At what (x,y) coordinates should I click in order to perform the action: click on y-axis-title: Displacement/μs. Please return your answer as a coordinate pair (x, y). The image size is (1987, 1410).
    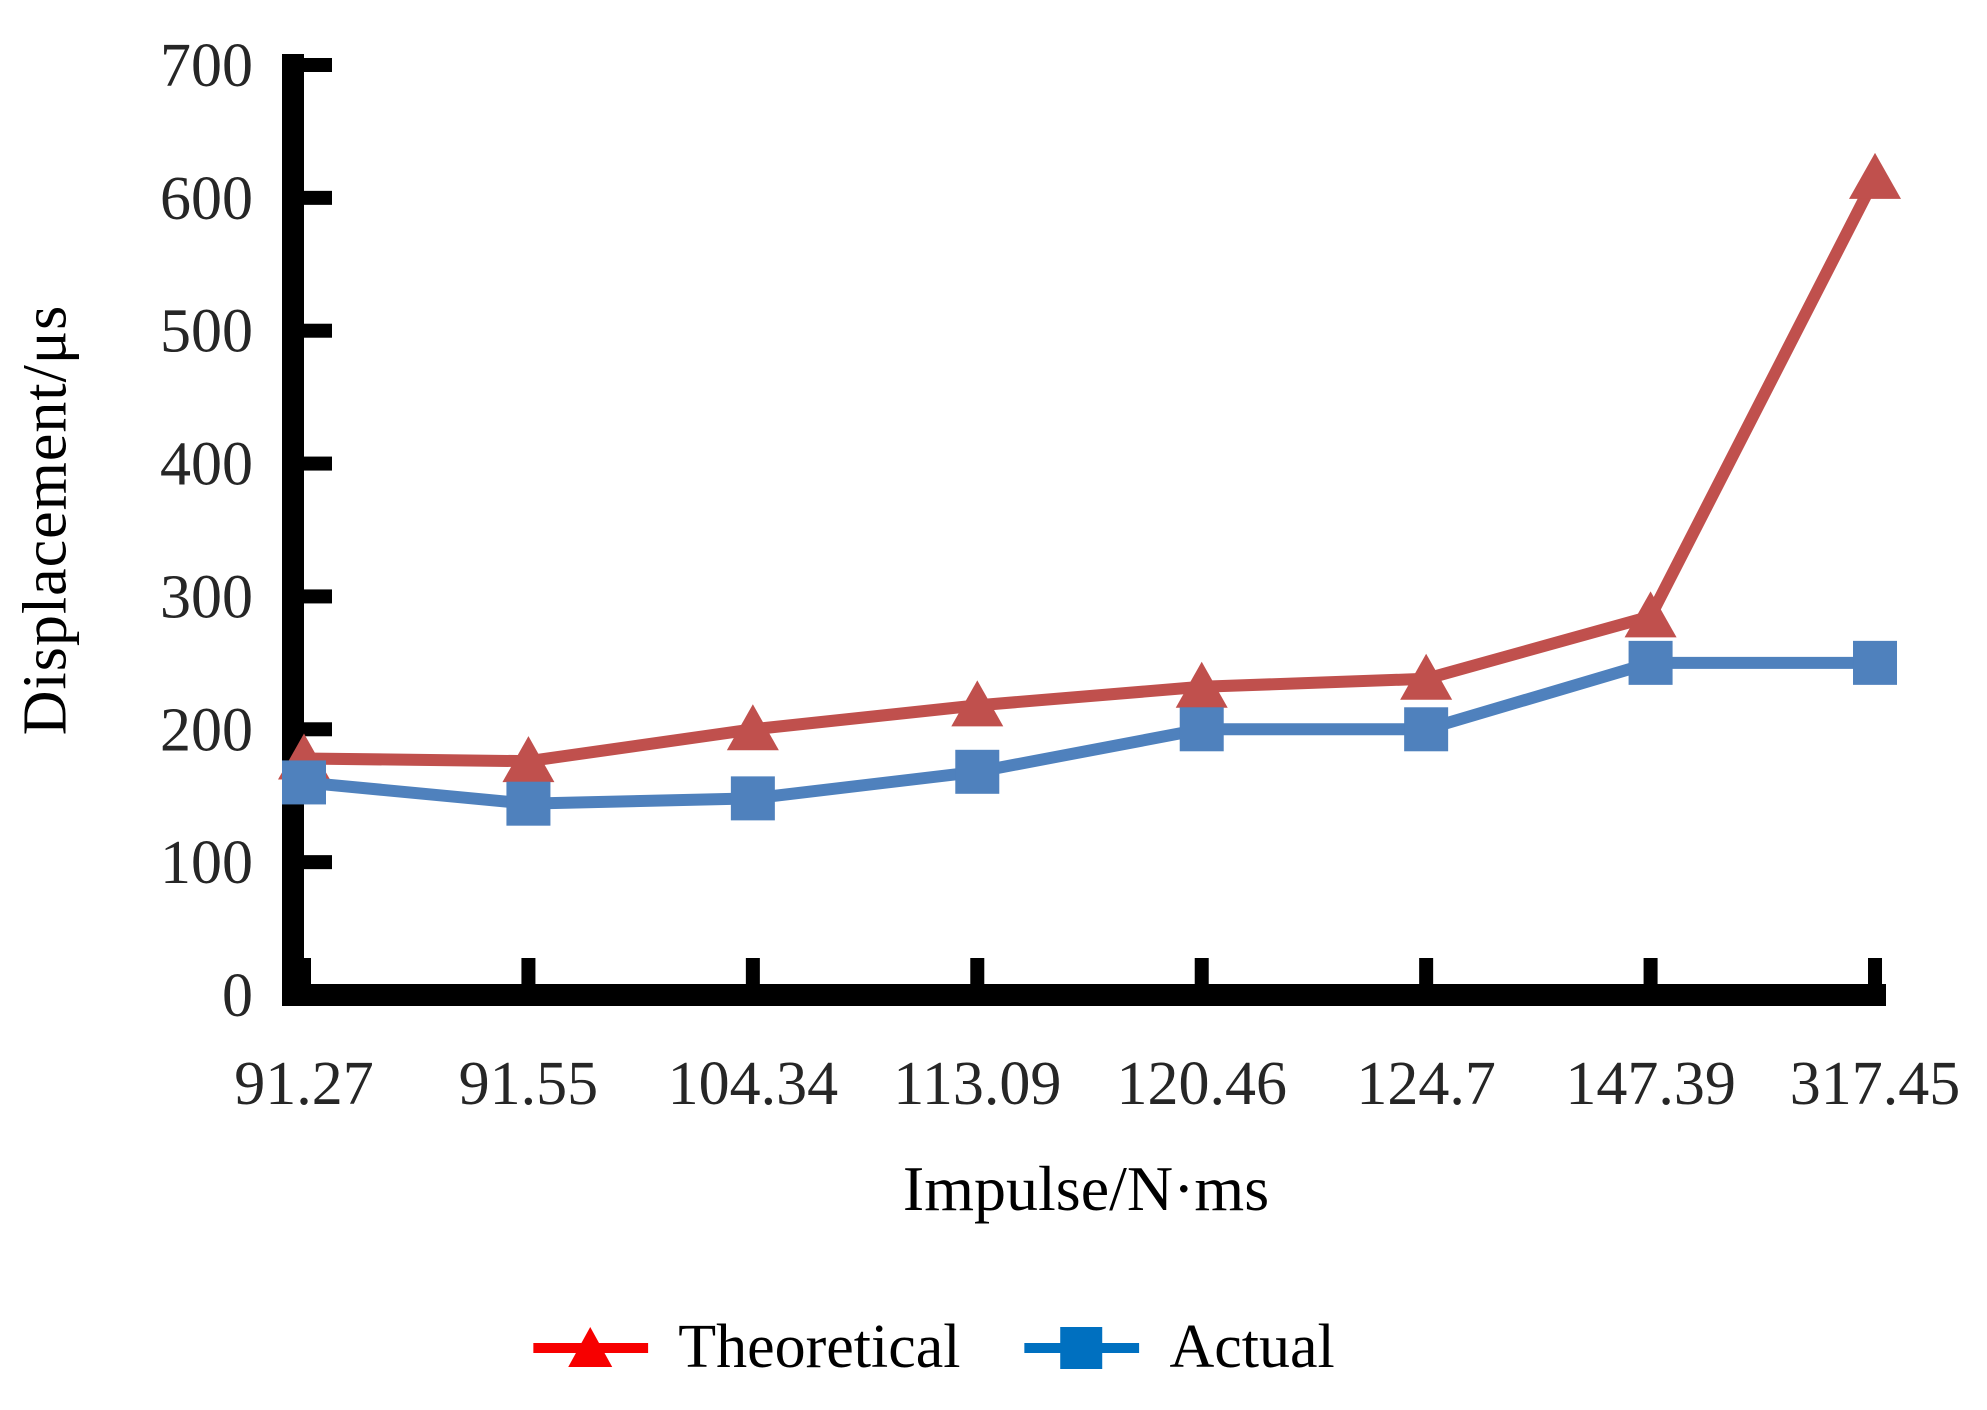
    Looking at the image, I should click on (45, 520).